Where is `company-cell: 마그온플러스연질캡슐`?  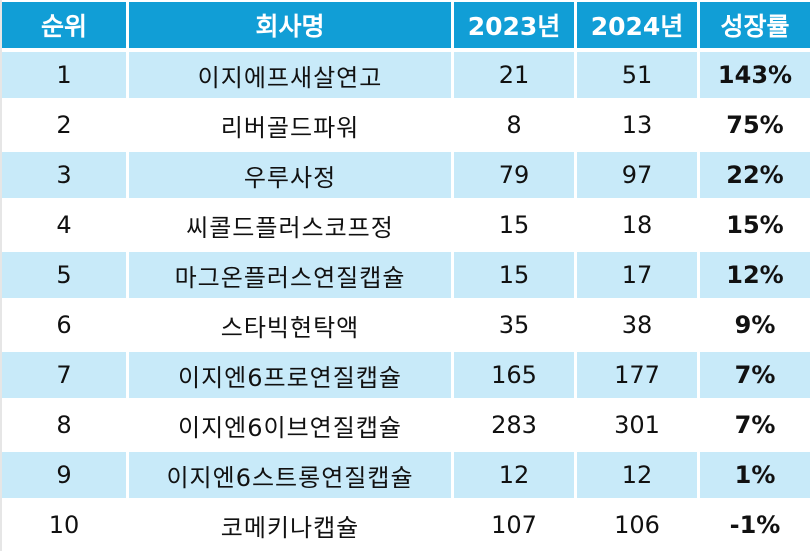 company-cell: 마그온플러스연질캡슐 is located at coordinates (290, 275).